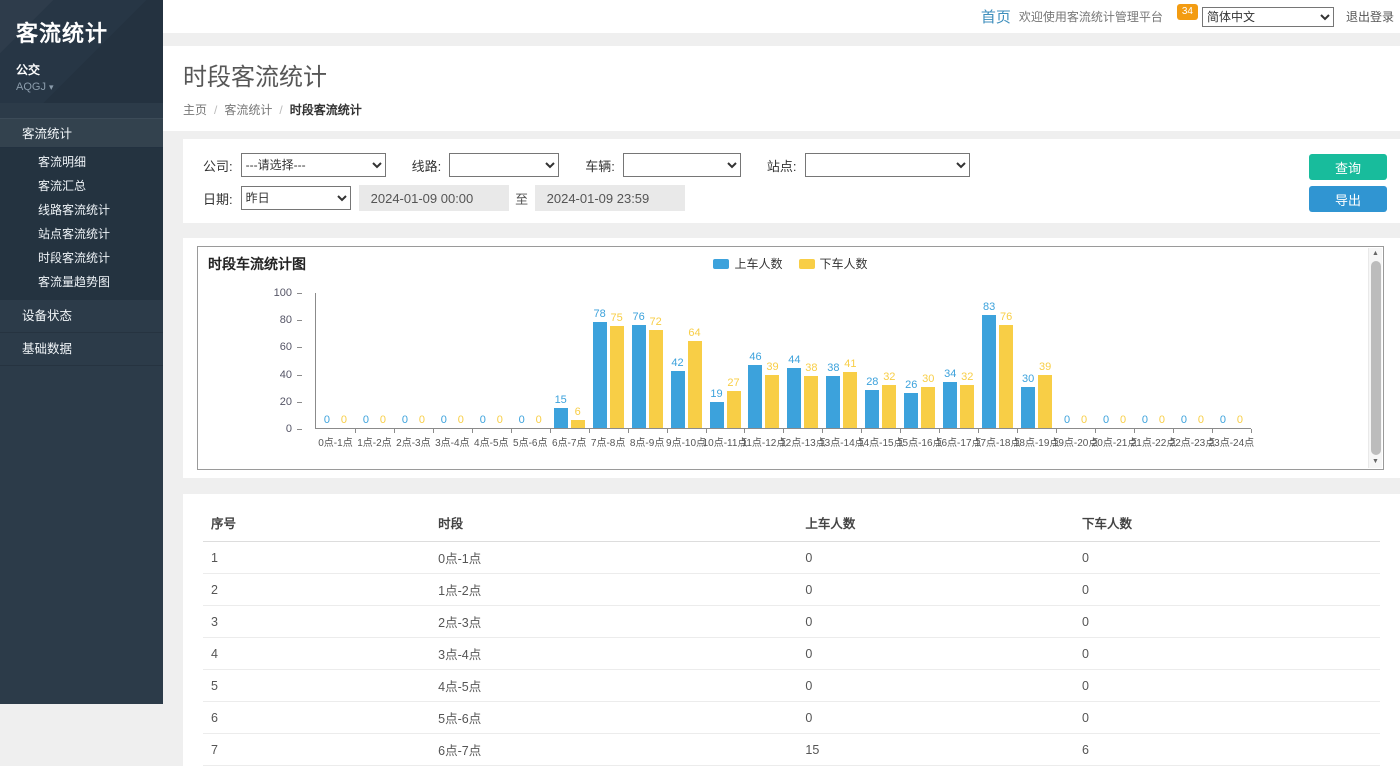 Image resolution: width=1400 pixels, height=766 pixels. Describe the element at coordinates (1375, 253) in the screenshot. I see `scroll-up-icon: ▲` at that location.